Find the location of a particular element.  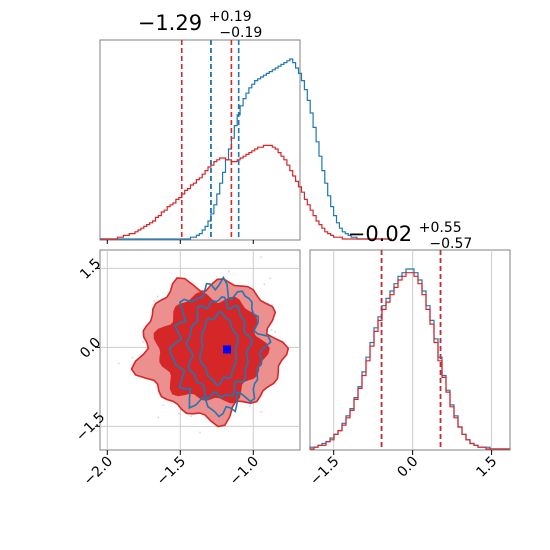

best-fit-marker is located at coordinates (227, 349).